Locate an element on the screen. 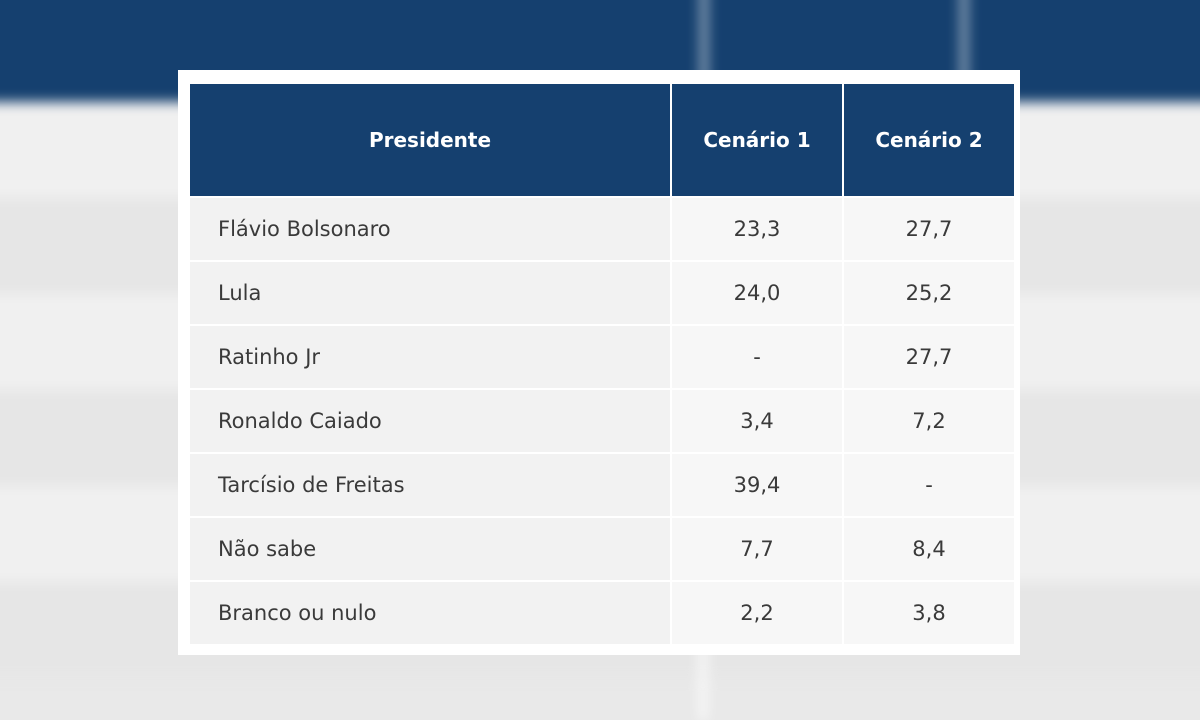 This screenshot has height=720, width=1200. table-row: Tarcísio de Freitas 39,4- is located at coordinates (602, 485).